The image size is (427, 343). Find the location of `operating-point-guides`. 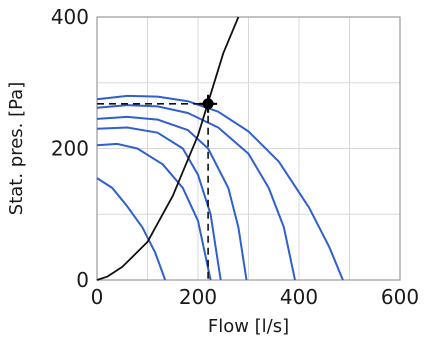

operating-point-guides is located at coordinates (153, 191).